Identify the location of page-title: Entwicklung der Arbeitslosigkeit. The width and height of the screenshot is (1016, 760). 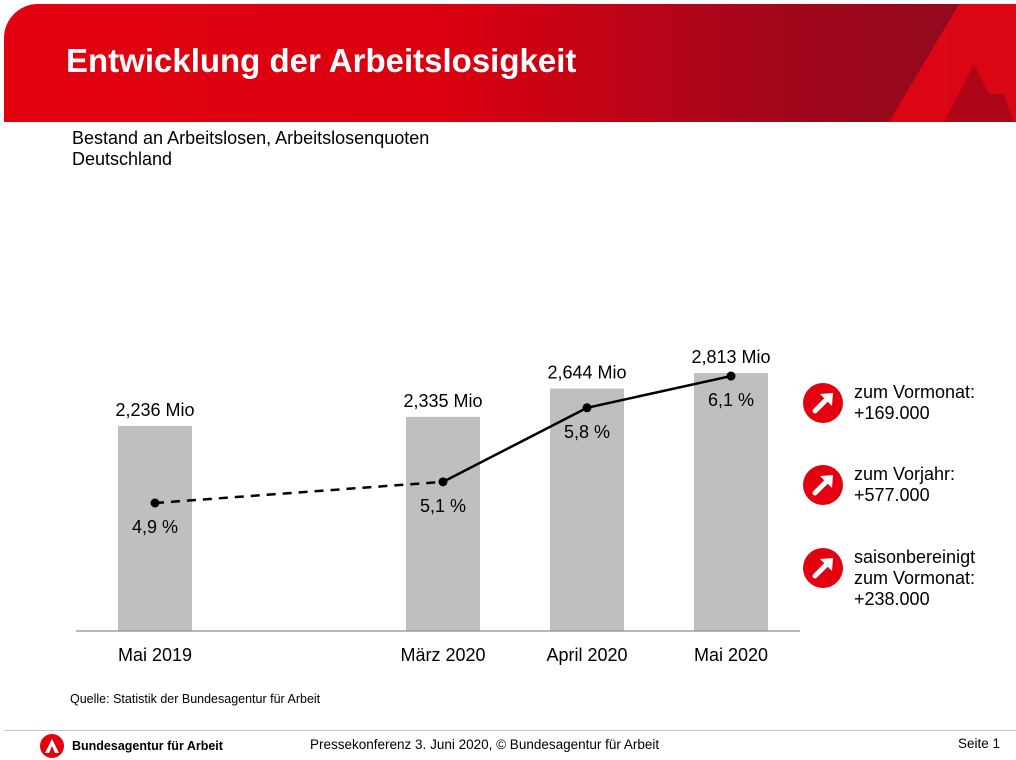
(321, 60).